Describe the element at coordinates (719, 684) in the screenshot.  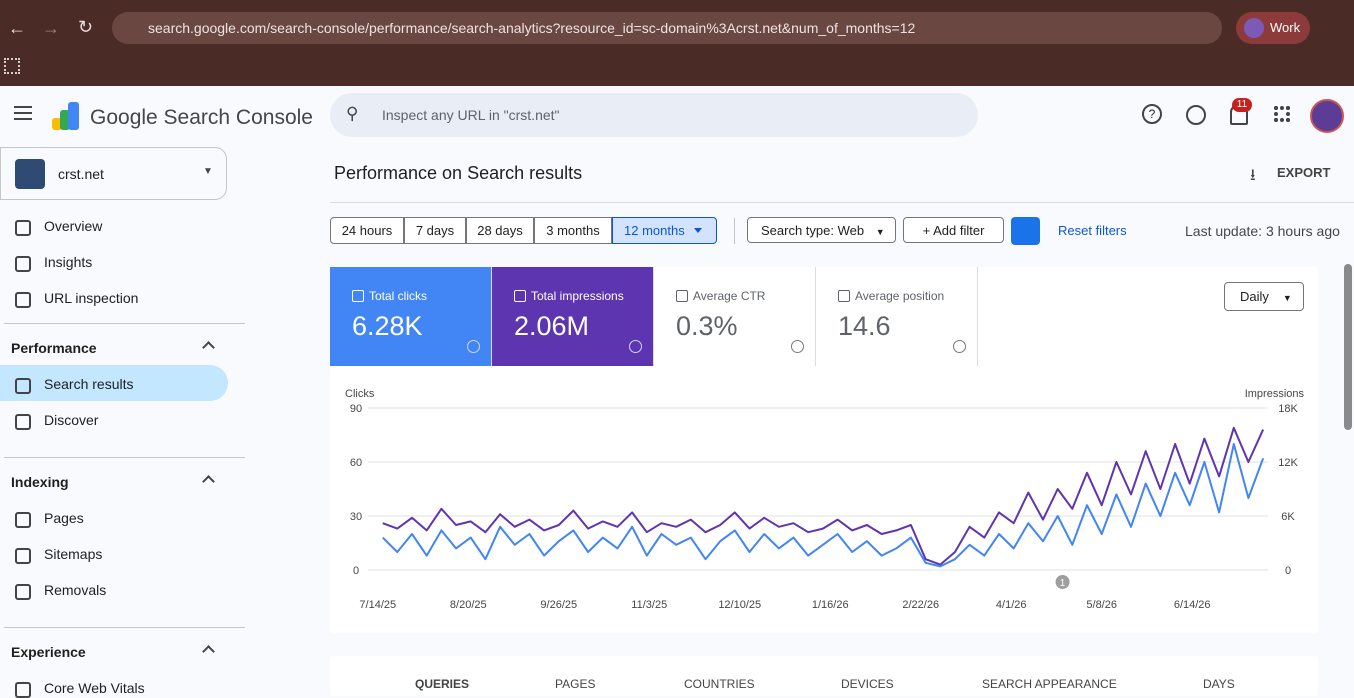
I see `tab: COUNTRIES` at that location.